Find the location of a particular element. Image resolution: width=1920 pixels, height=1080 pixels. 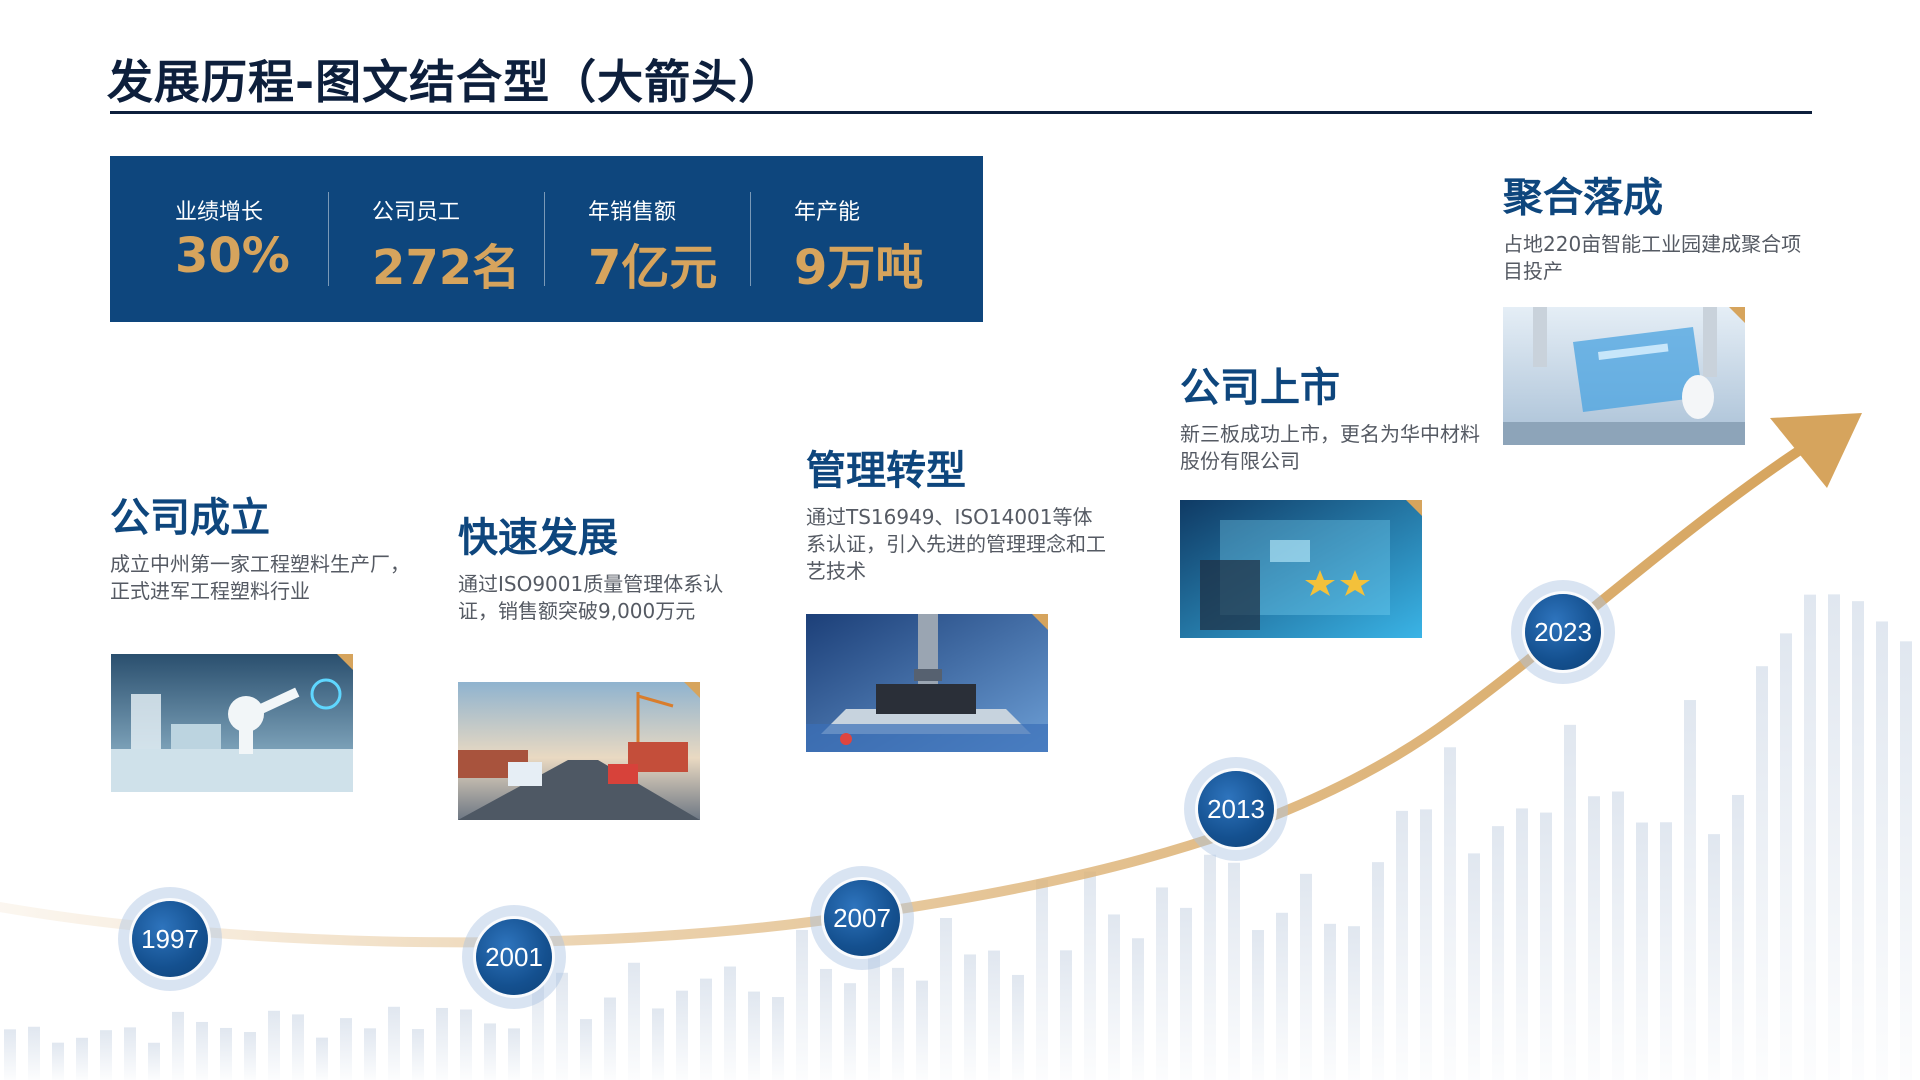

stat-value: 9万吨 is located at coordinates (859, 268).